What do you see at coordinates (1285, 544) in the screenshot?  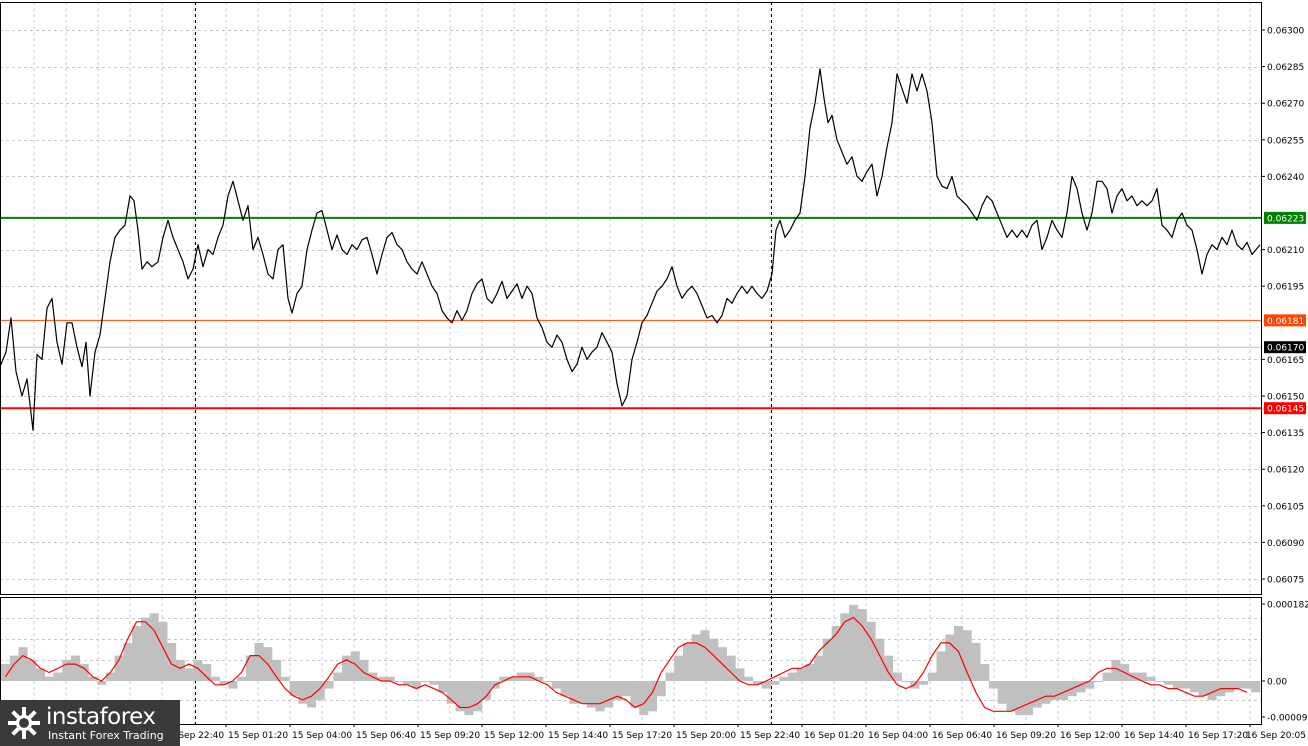 I see `price-tick-label: 0.06090` at bounding box center [1285, 544].